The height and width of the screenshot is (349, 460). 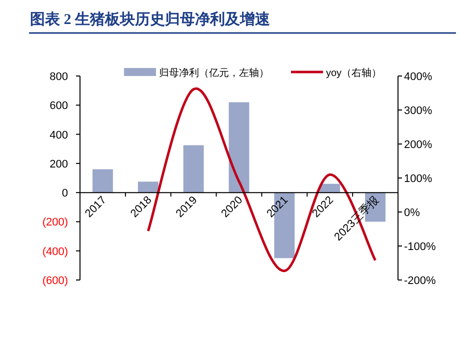 I want to click on legend-label: yoy（右轴）, so click(x=354, y=73).